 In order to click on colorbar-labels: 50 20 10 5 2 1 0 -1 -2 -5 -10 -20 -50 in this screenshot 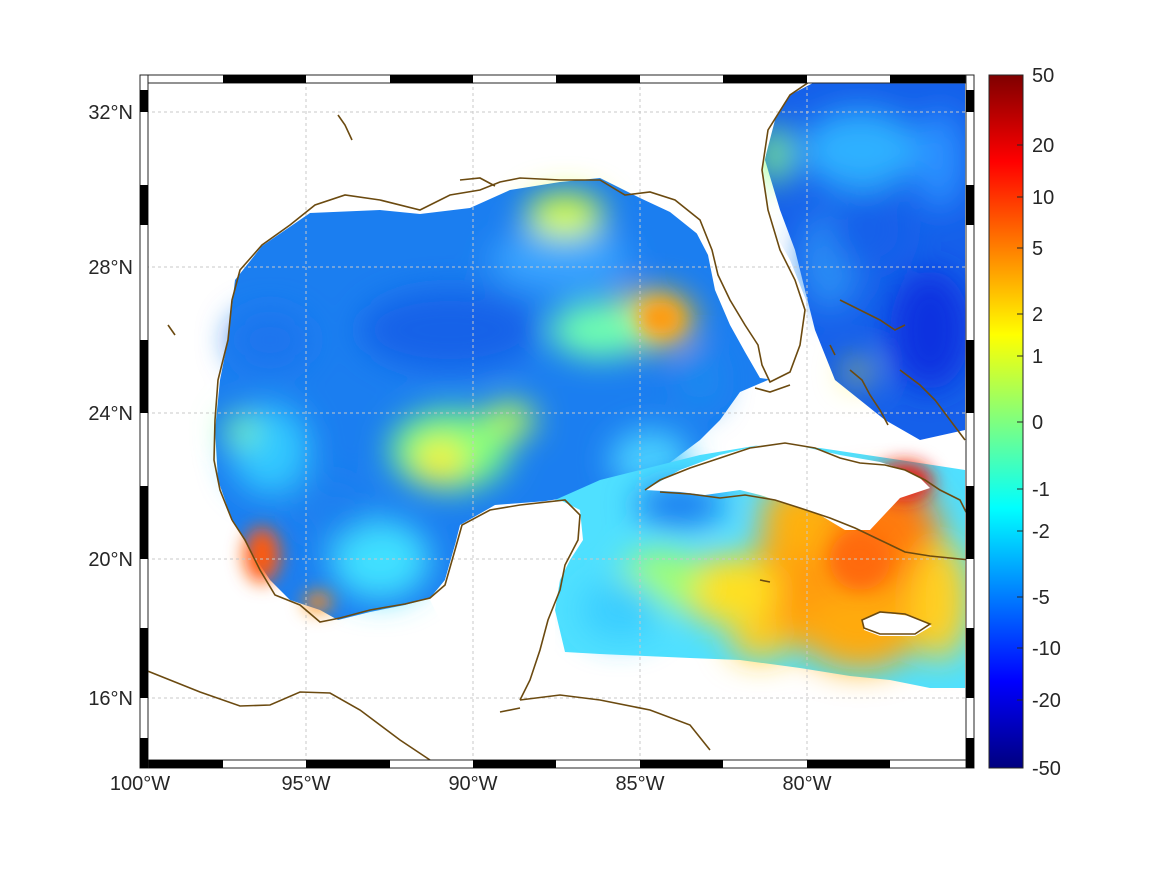, I will do `click(1046, 422)`.